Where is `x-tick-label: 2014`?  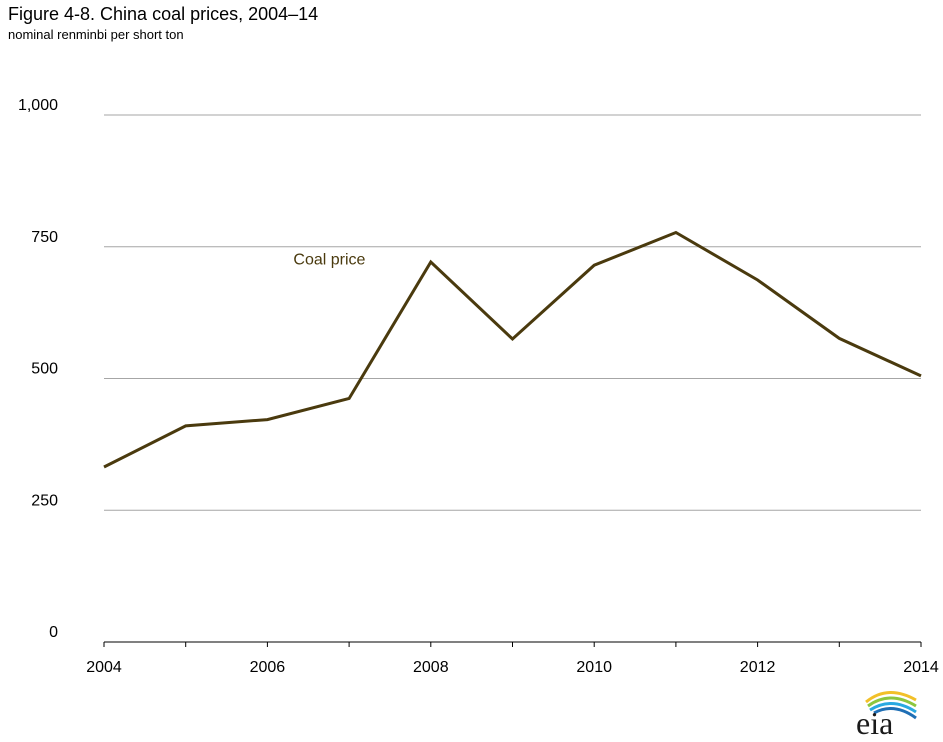 x-tick-label: 2014 is located at coordinates (921, 667).